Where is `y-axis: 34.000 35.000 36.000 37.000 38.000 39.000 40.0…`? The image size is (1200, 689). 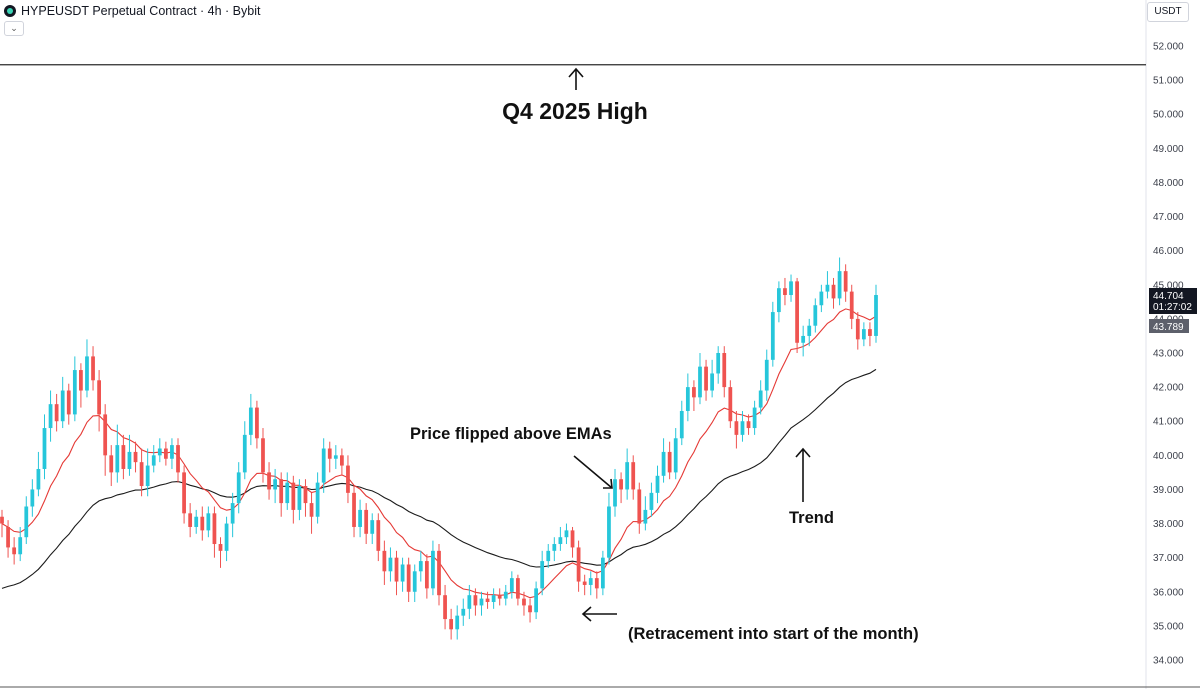 y-axis: 34.000 35.000 36.000 37.000 38.000 39.000 40.0… is located at coordinates (1168, 354).